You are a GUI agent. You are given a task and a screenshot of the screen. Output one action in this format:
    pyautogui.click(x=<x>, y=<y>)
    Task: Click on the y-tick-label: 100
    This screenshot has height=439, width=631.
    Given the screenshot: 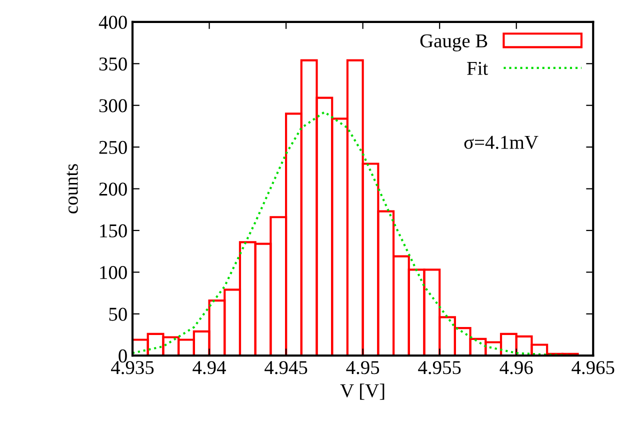 What is the action you would take?
    pyautogui.click(x=113, y=273)
    